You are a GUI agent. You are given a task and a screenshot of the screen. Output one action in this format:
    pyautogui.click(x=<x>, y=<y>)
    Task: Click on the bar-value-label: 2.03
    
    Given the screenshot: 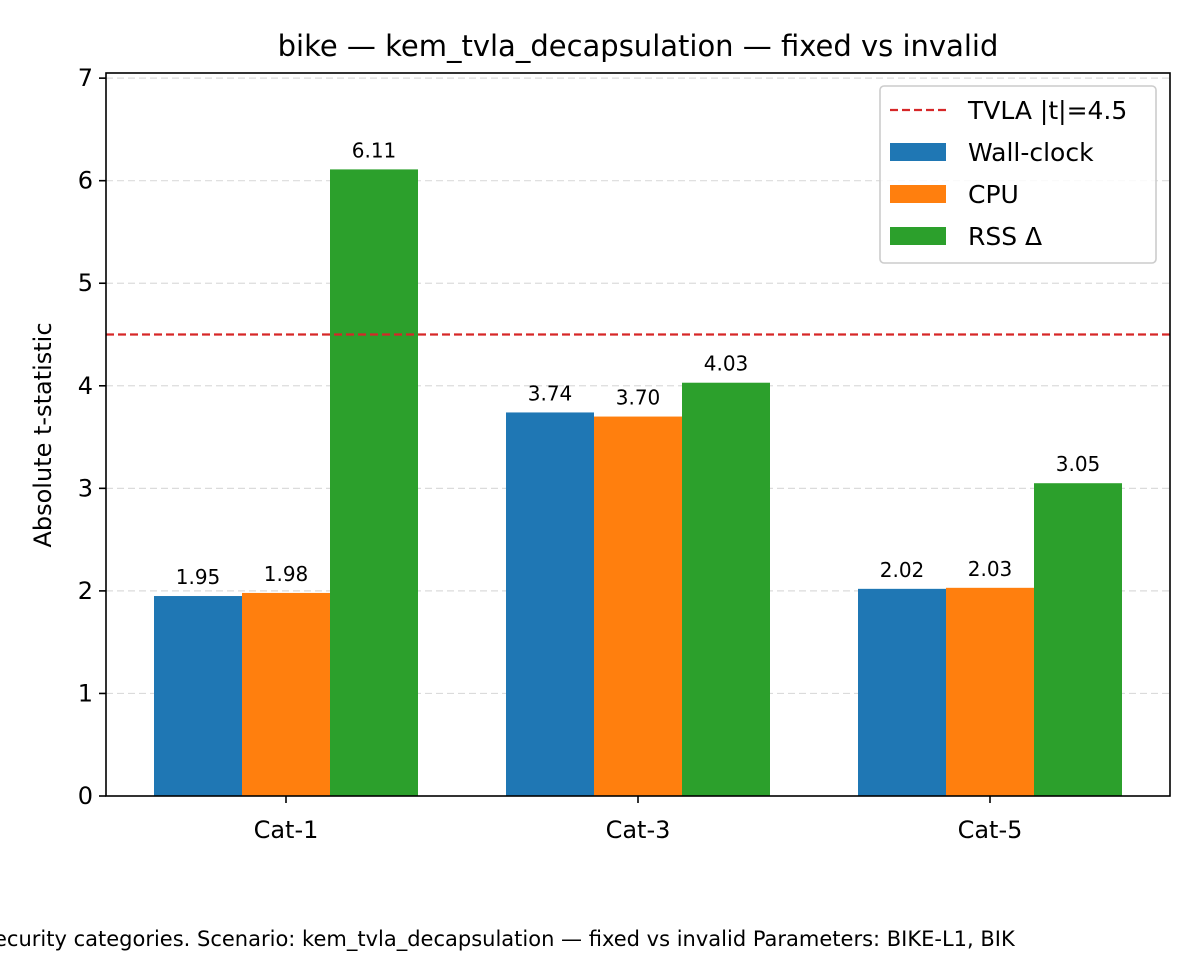 What is the action you would take?
    pyautogui.click(x=990, y=569)
    